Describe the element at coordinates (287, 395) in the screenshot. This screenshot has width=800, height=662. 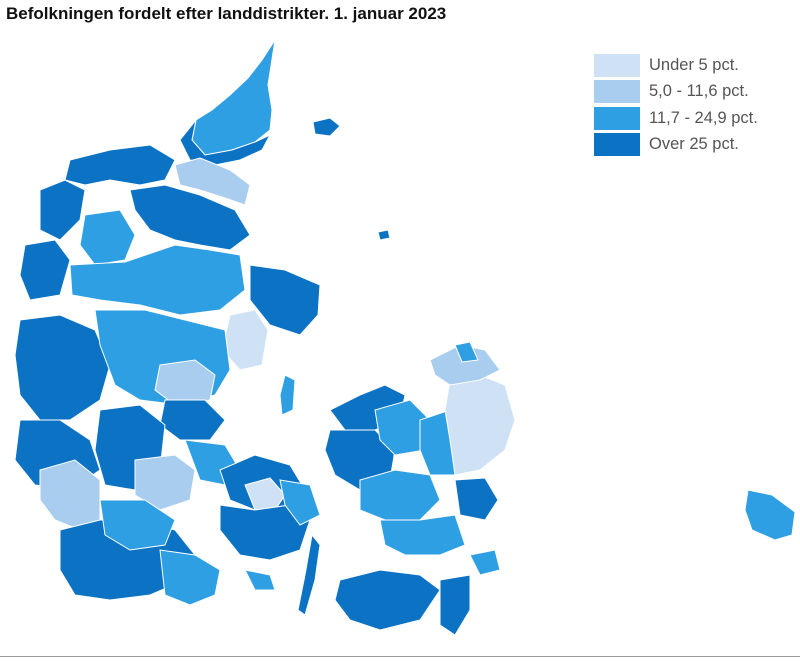
I see `region-samso` at that location.